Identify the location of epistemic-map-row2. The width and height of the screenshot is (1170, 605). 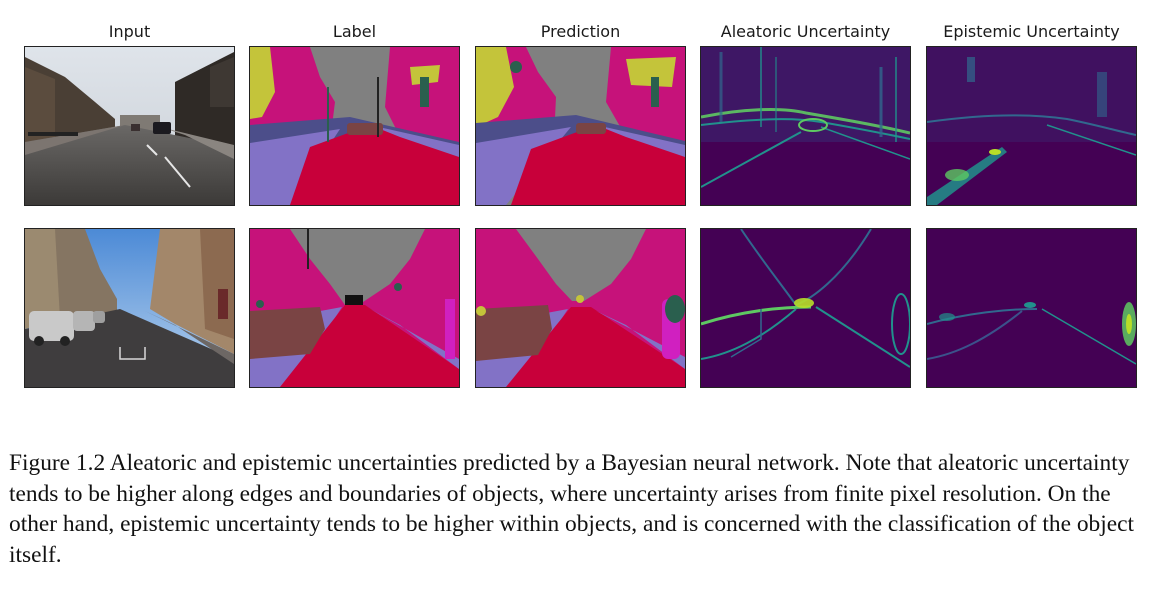
(1031, 308).